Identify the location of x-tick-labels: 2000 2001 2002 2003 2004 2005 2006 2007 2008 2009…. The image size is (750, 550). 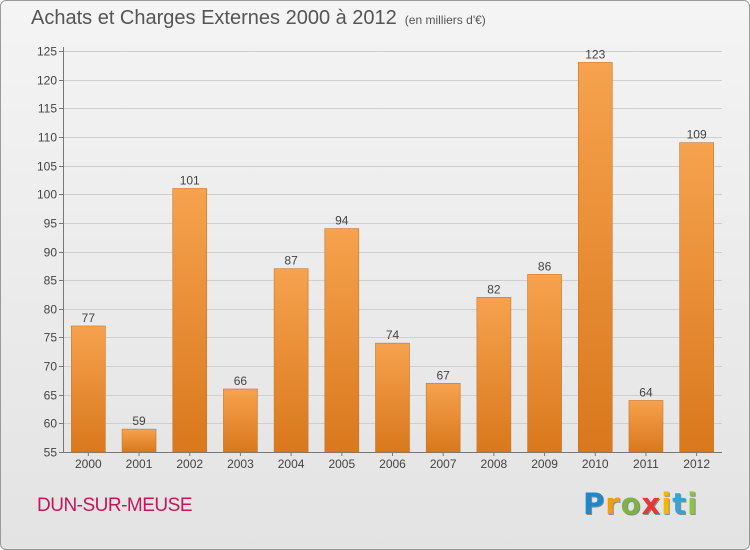
(392, 464).